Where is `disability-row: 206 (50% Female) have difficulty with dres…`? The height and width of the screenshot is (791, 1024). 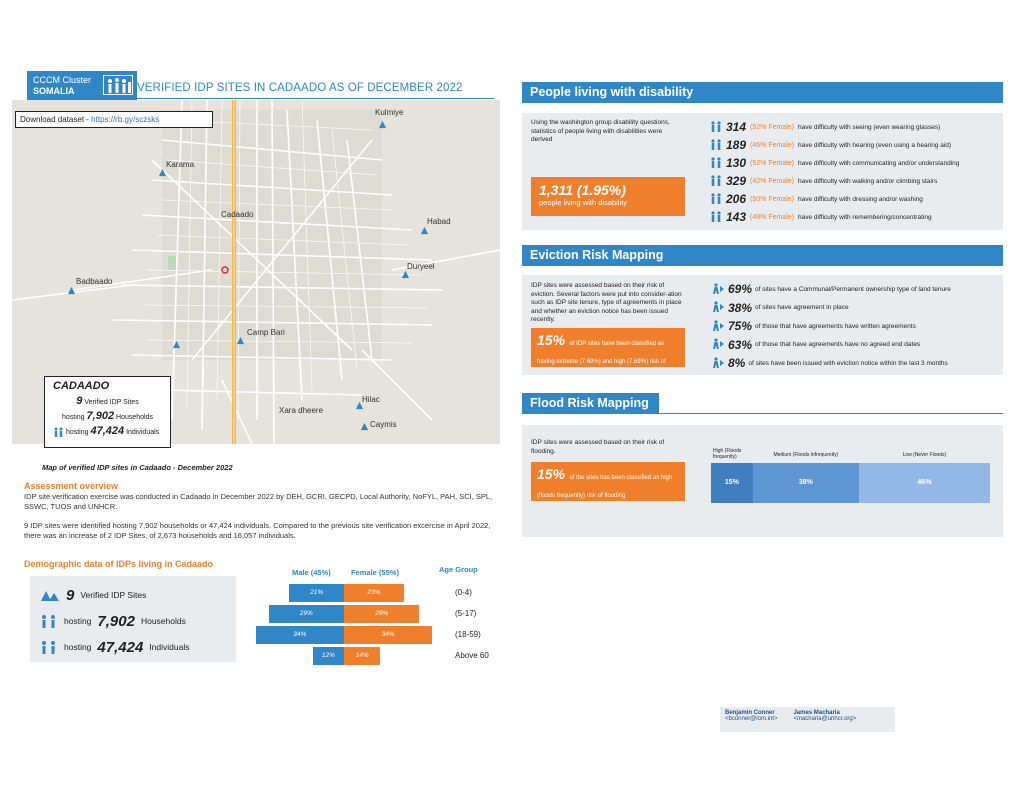
disability-row: 206 (50% Female) have difficulty with dres… is located at coordinates (816, 199).